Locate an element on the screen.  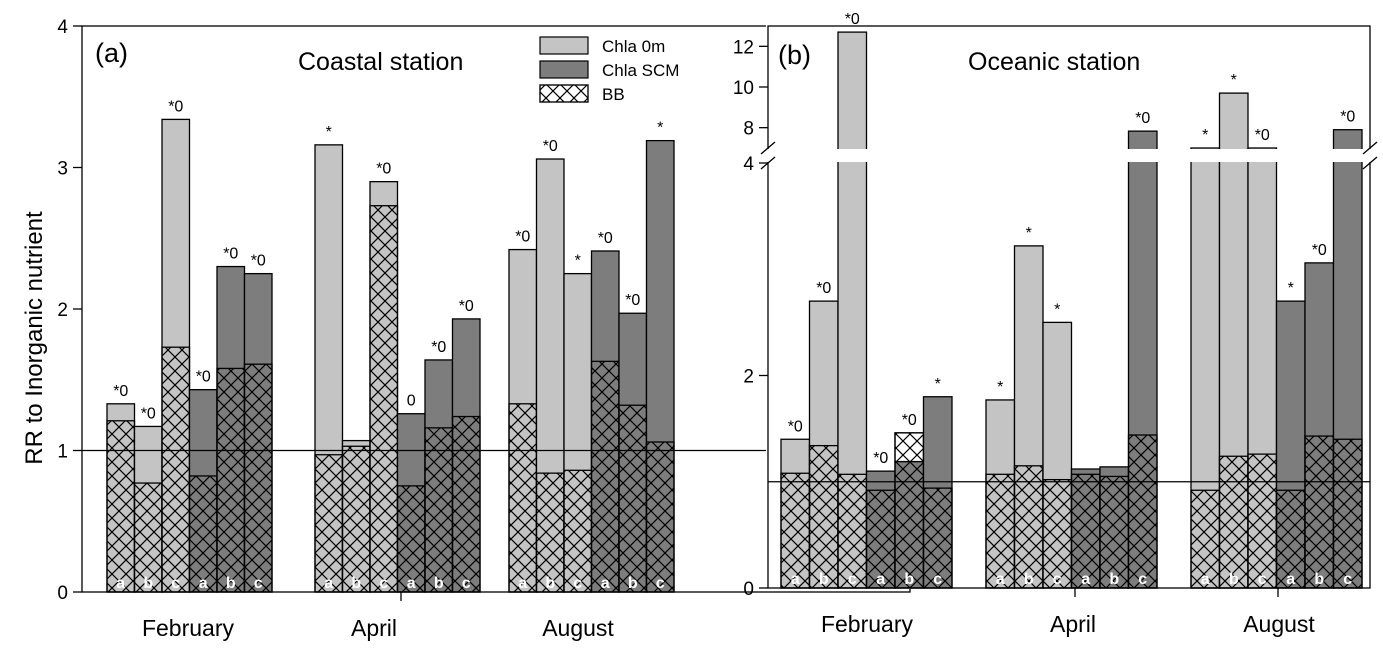
panel-a-bar-february-a-scm: a *0 is located at coordinates (203, 481).